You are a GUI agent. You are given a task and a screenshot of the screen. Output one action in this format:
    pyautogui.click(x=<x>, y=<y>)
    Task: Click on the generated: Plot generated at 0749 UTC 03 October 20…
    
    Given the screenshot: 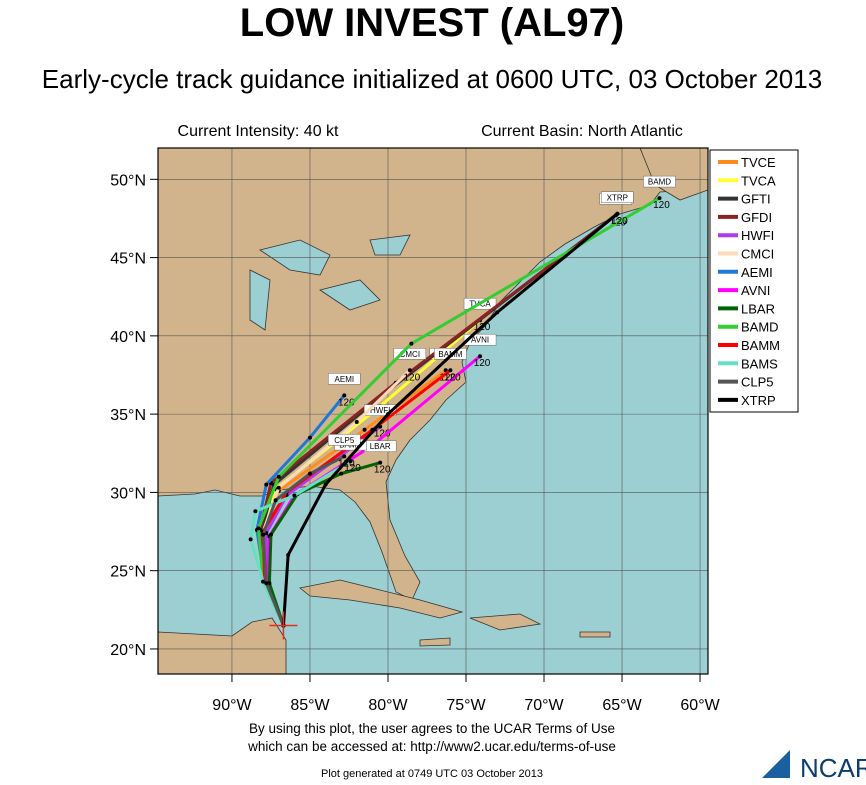 What is the action you would take?
    pyautogui.click(x=432, y=774)
    